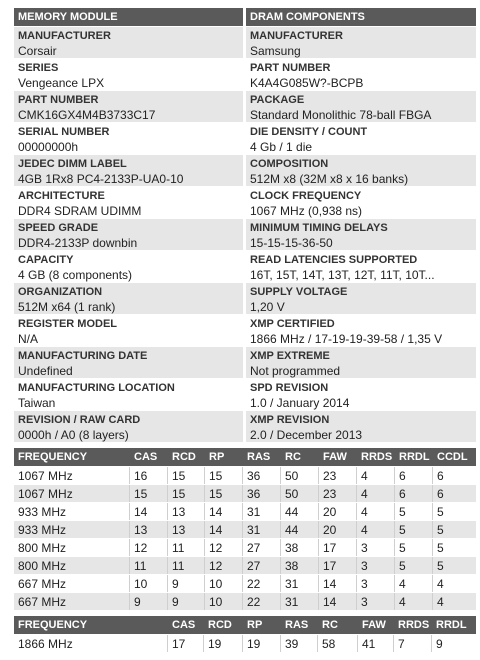 The width and height of the screenshot is (480, 660). What do you see at coordinates (128, 394) in the screenshot?
I see `spec-row: MANUFACTURING LOCATION Taiwan` at bounding box center [128, 394].